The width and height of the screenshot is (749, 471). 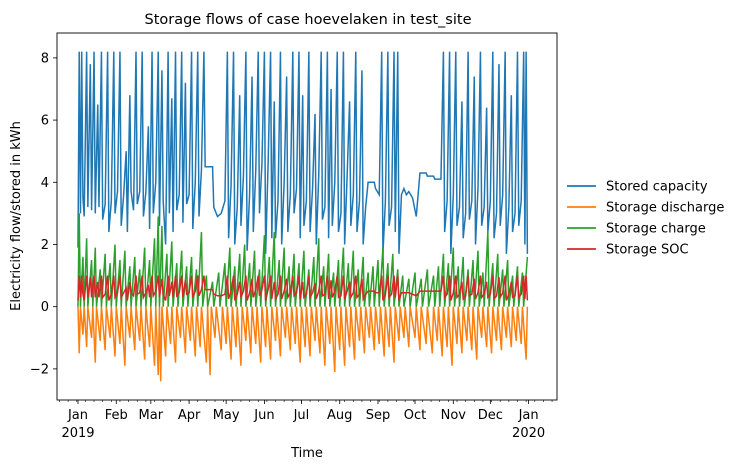 I want to click on legend-label: Storage discharge, so click(x=665, y=208).